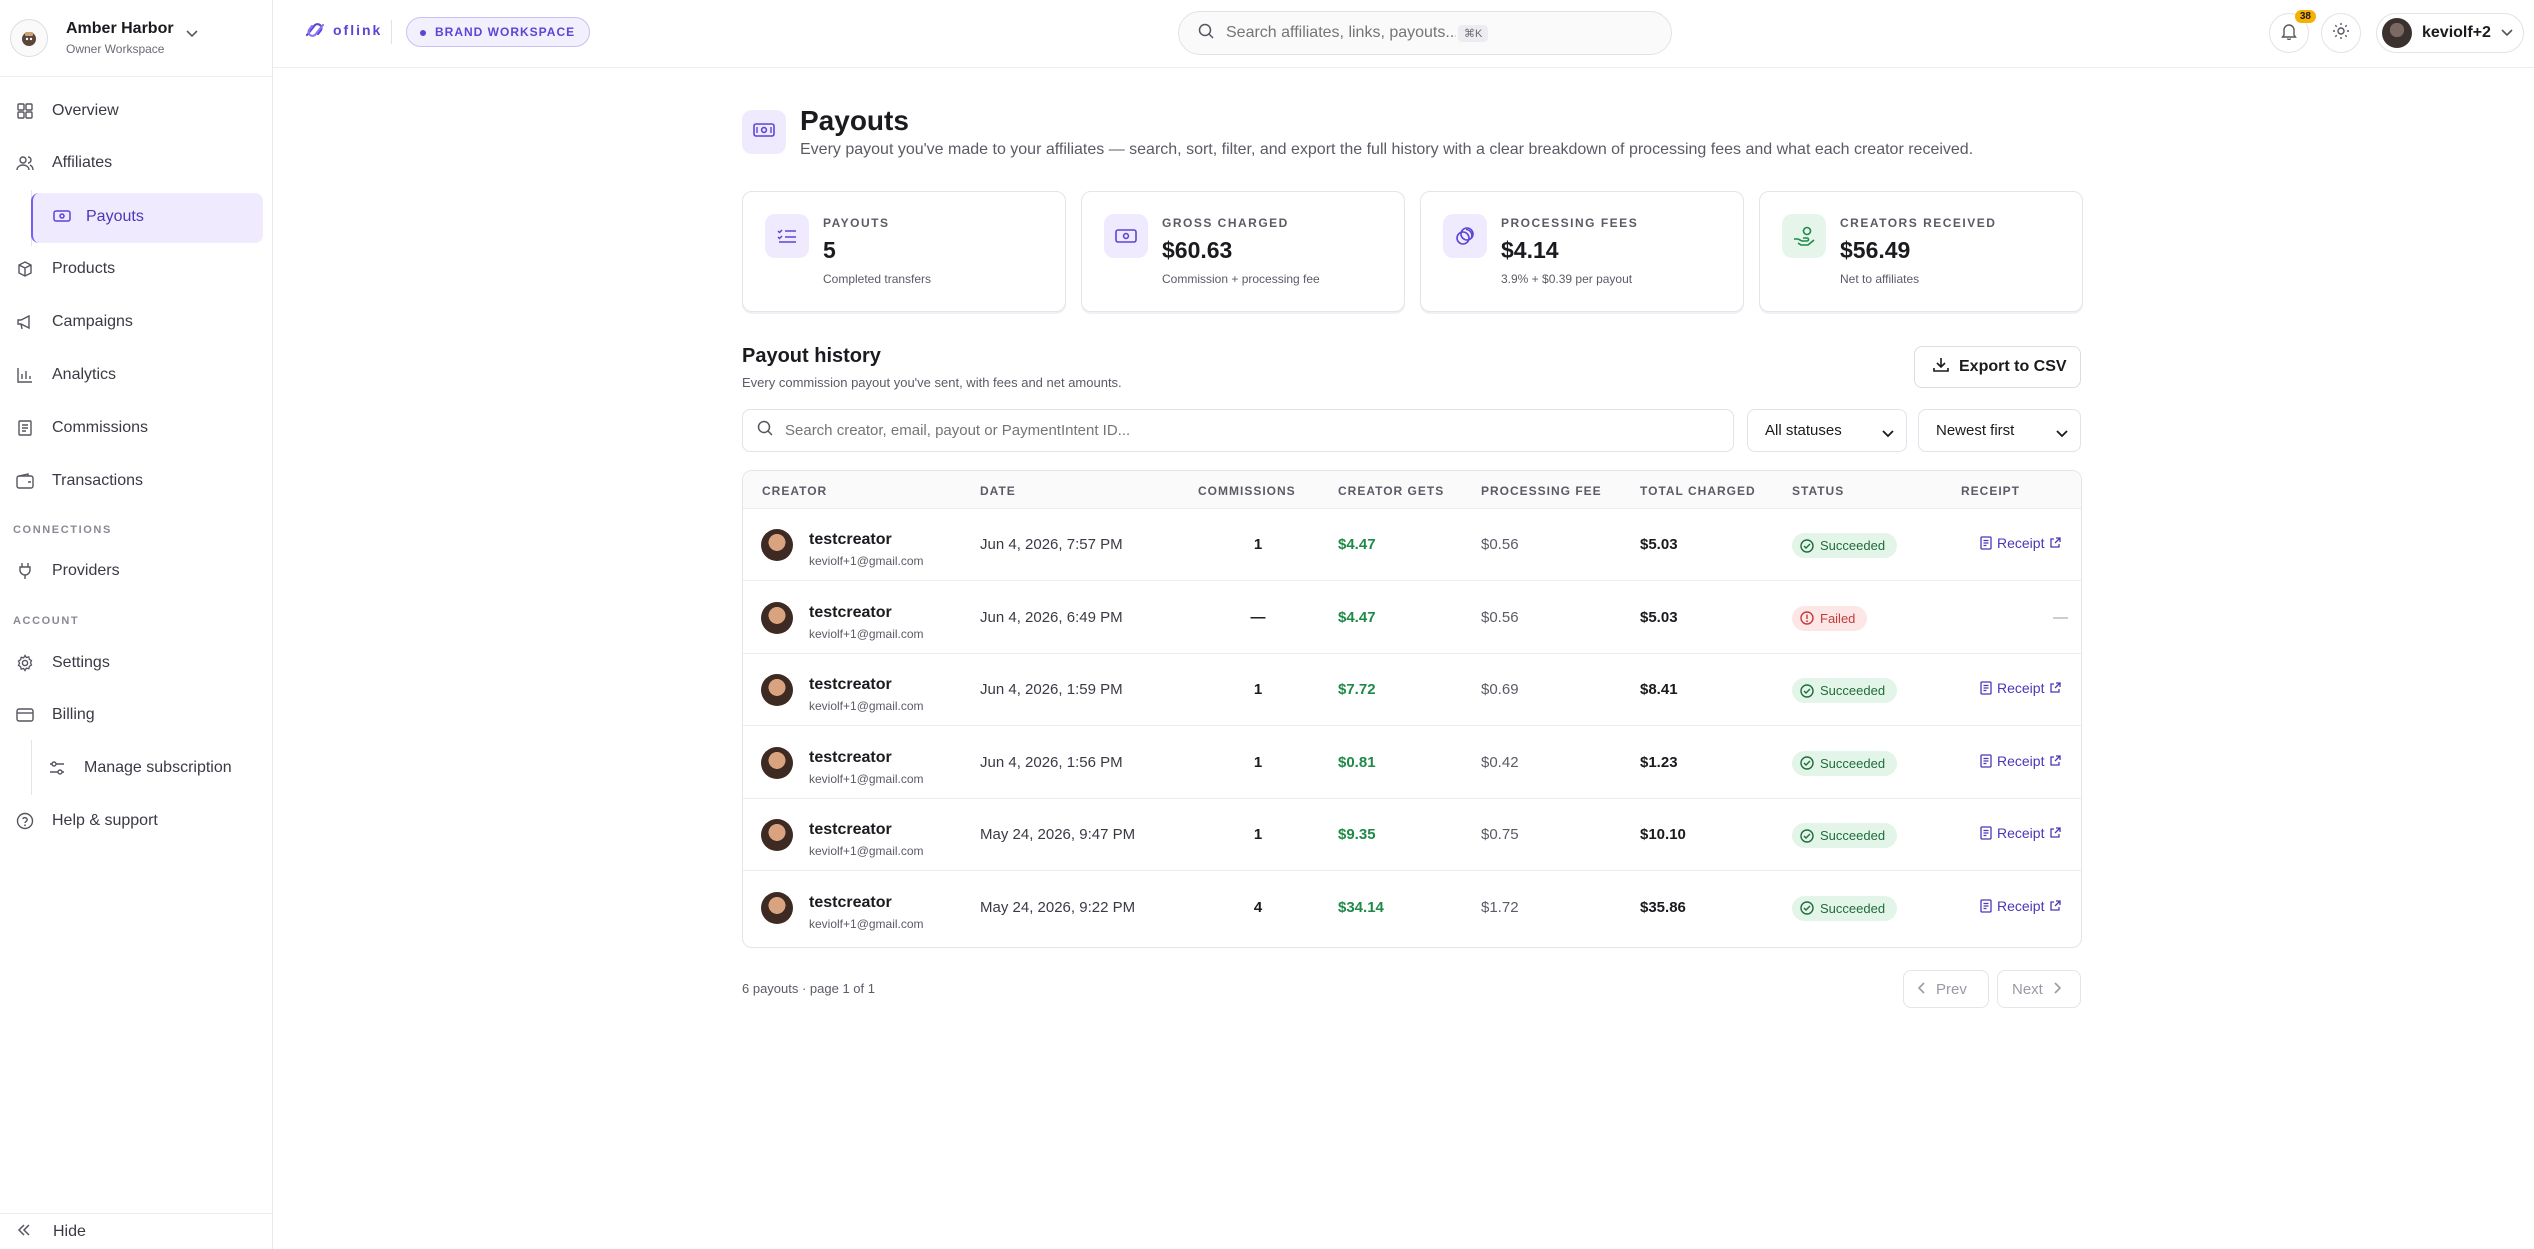 The width and height of the screenshot is (2534, 1249). What do you see at coordinates (854, 120) in the screenshot?
I see `page-title: Payouts` at bounding box center [854, 120].